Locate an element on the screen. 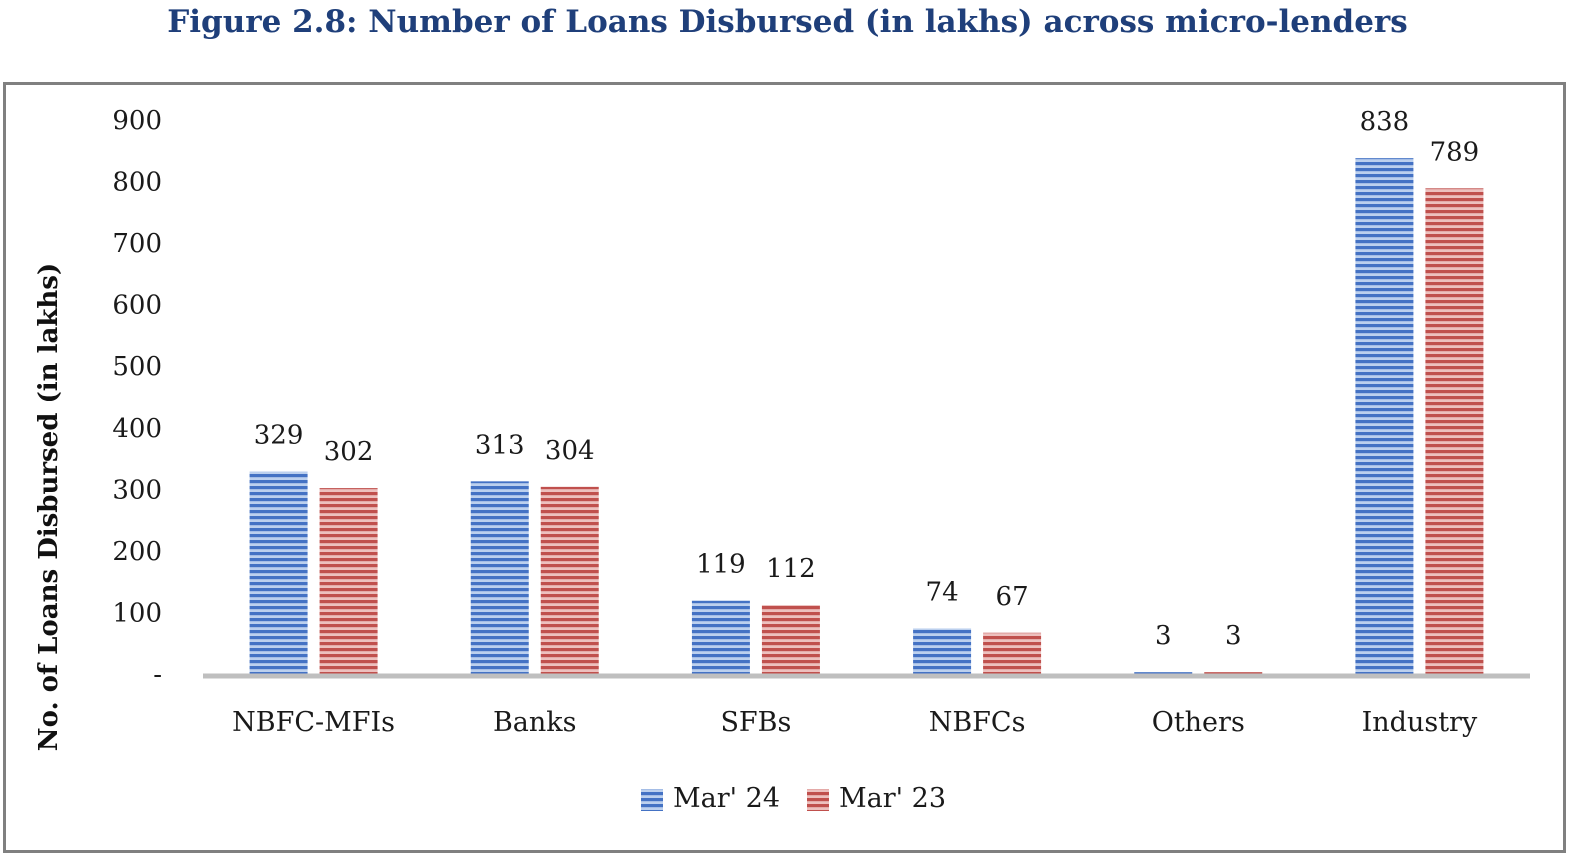 Image resolution: width=1575 pixels, height=858 pixels. y-tick-label: 600 is located at coordinates (137, 306).